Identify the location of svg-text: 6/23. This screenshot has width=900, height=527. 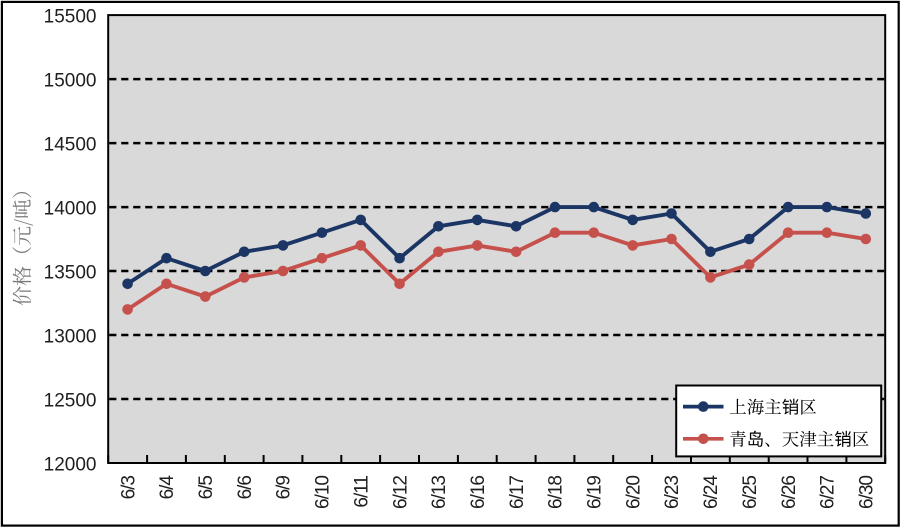
(672, 492).